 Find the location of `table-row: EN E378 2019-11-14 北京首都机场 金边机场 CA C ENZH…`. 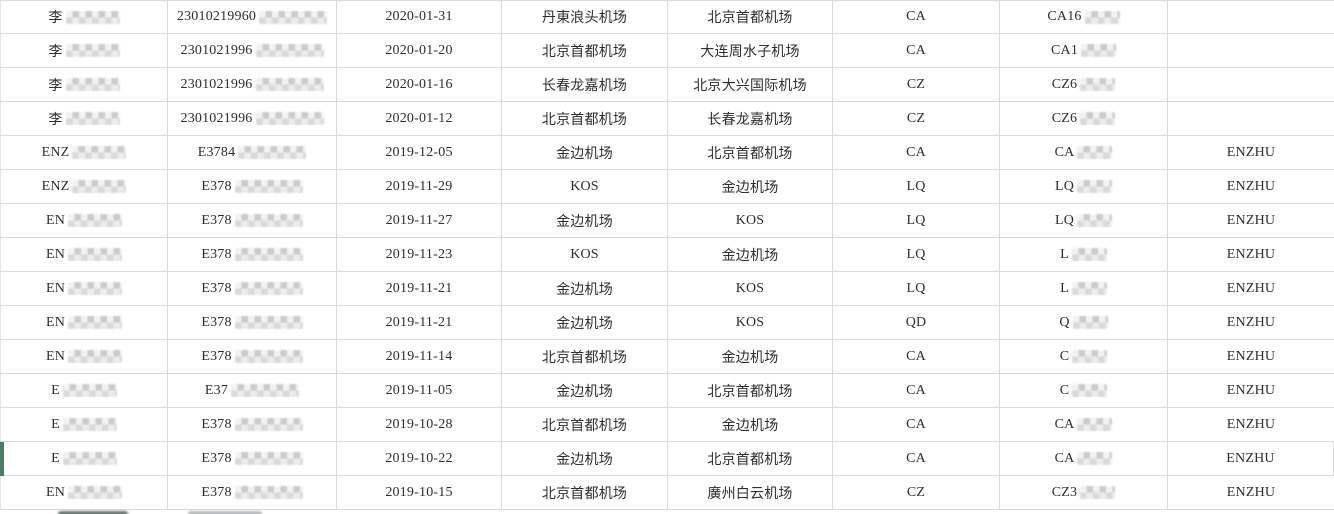

table-row: EN E378 2019-11-14 北京首都机场 金边机场 CA C ENZH… is located at coordinates (667, 357).